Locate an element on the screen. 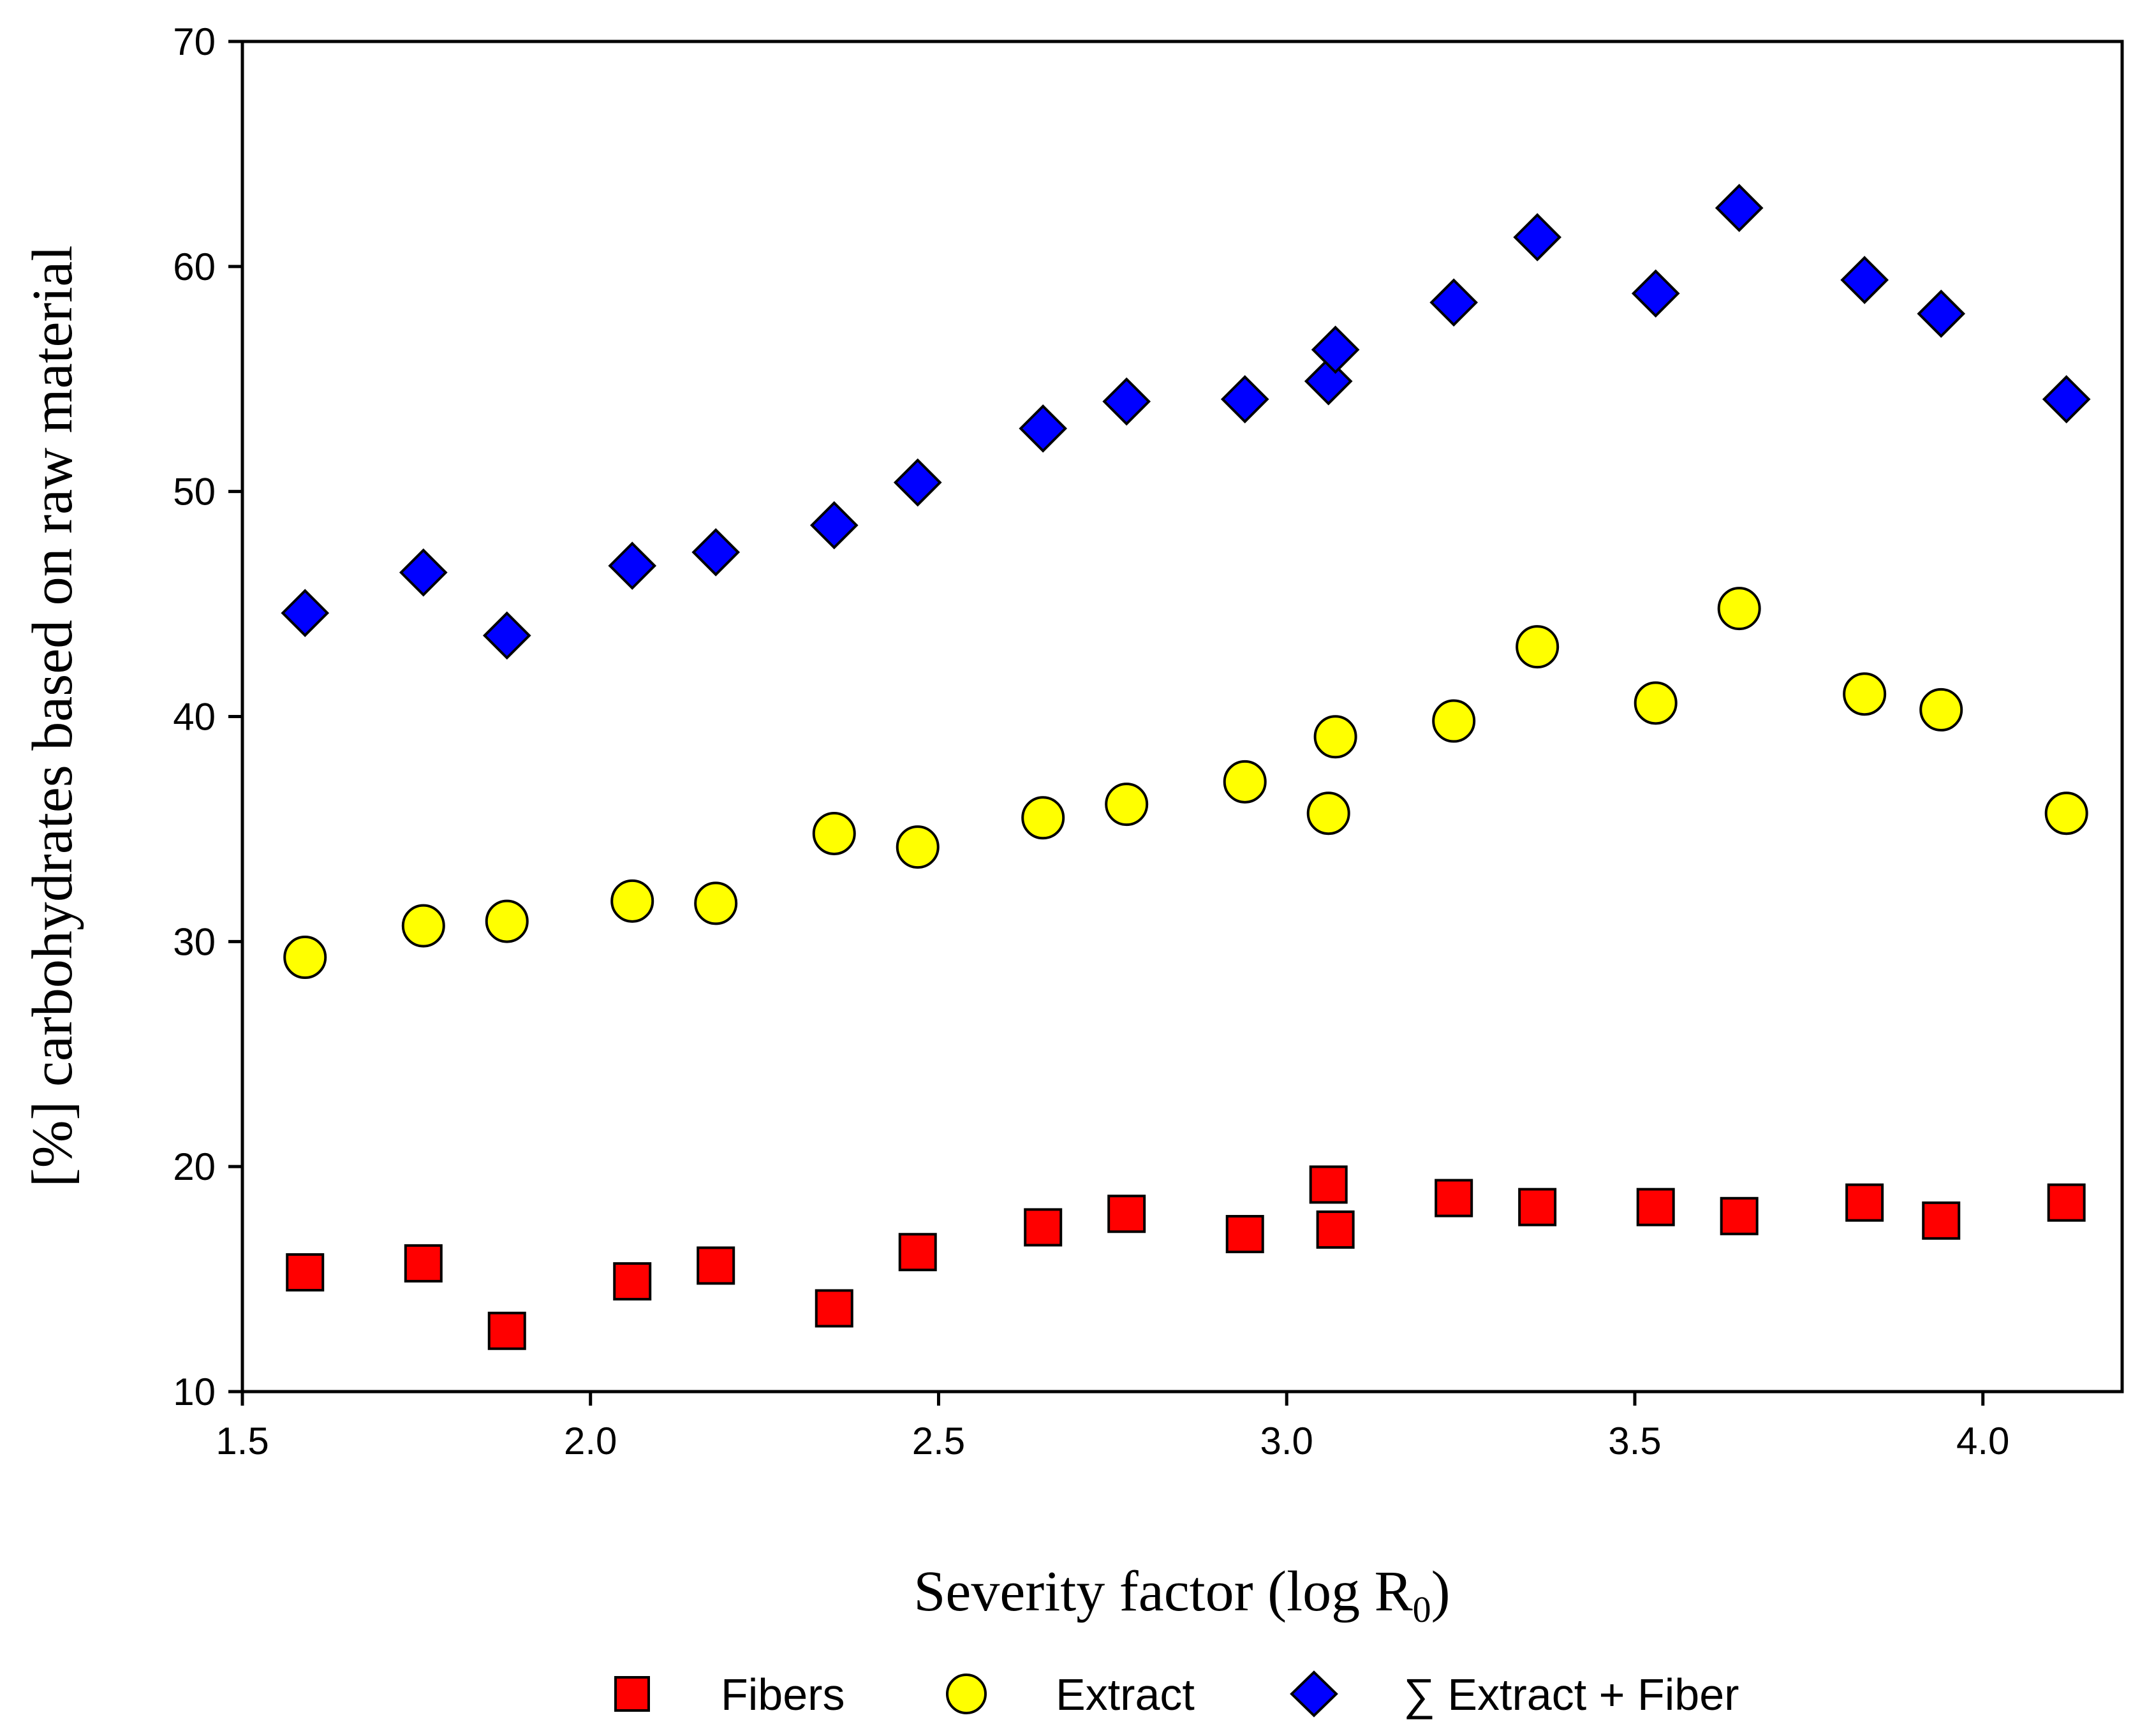  y-tick-label: 60 is located at coordinates (194, 267).